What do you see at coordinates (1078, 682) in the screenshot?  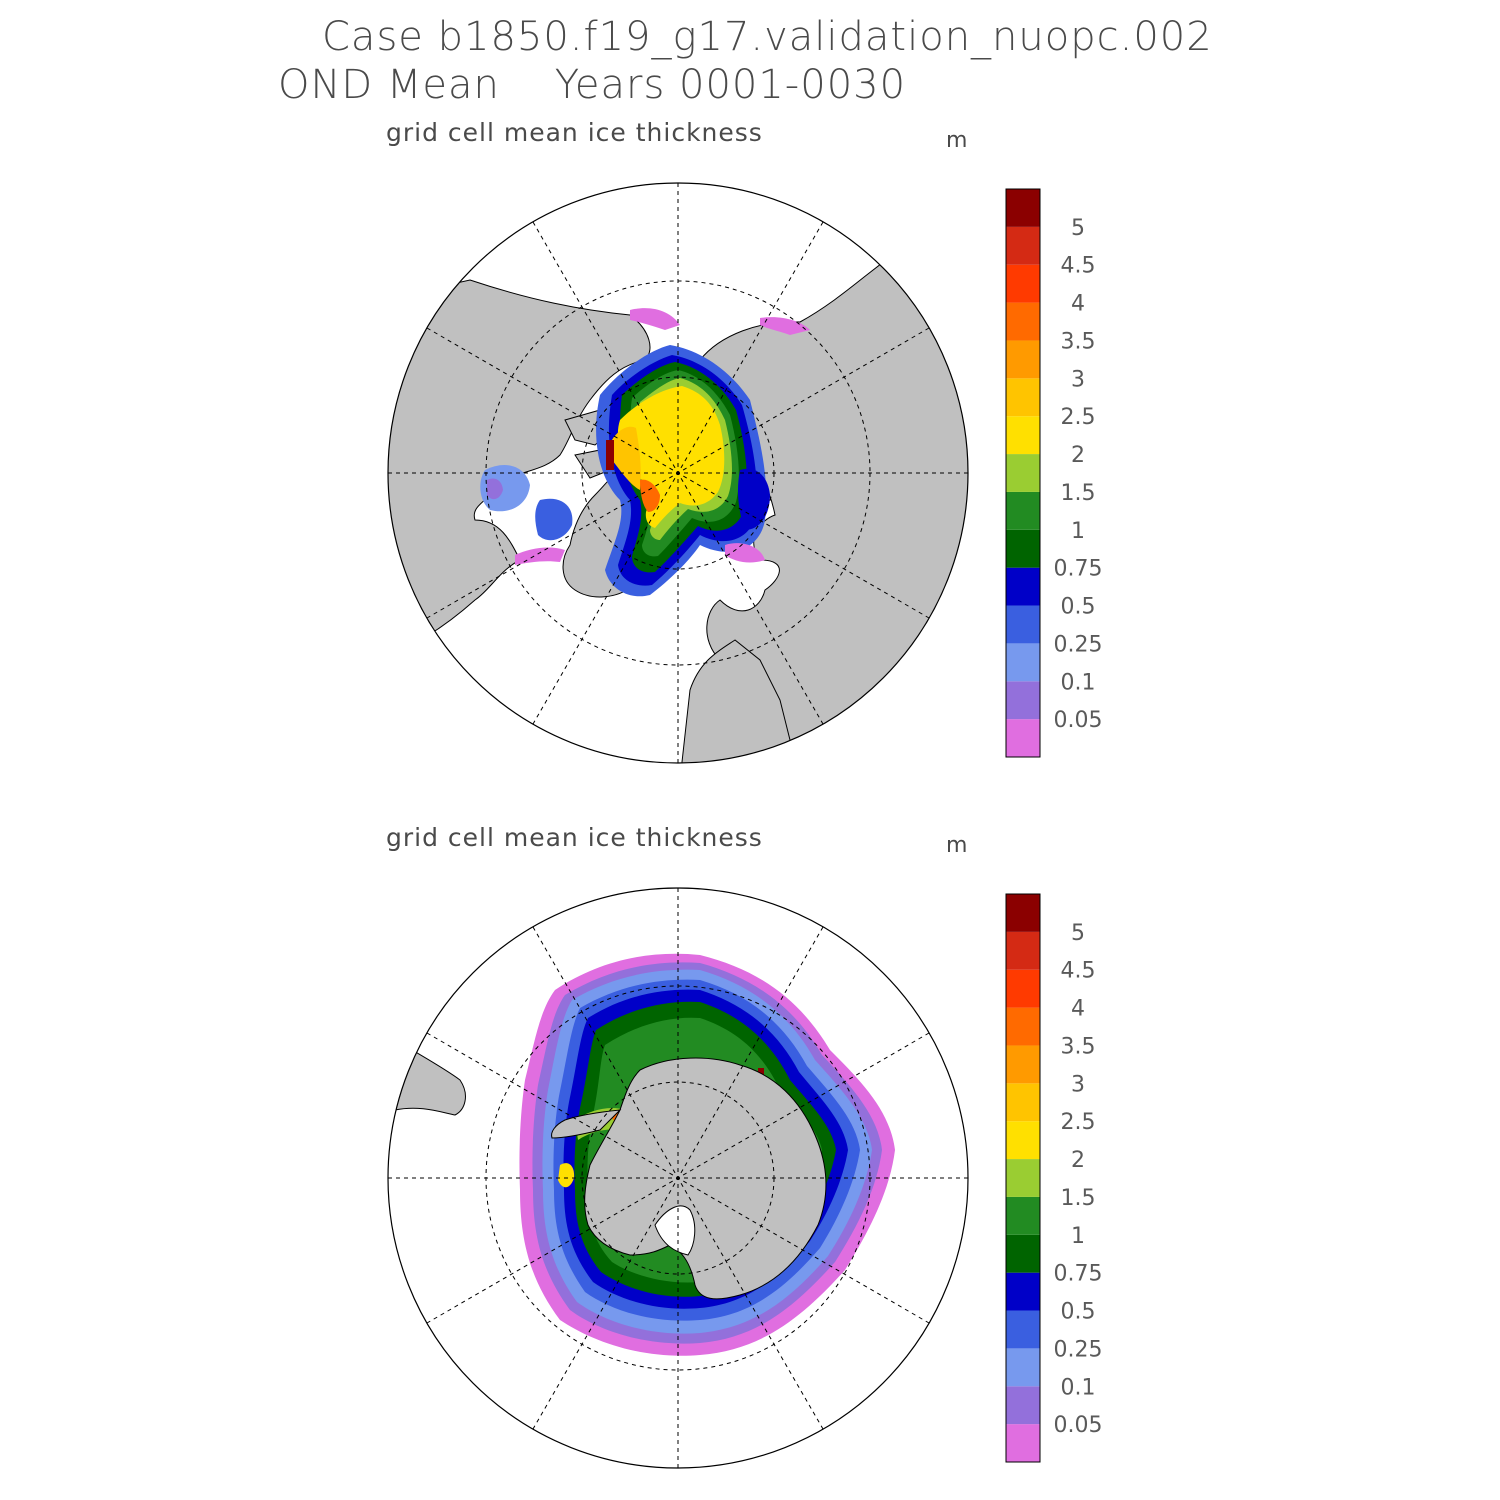 I see `north-colorbar-tick-label: 0.1` at bounding box center [1078, 682].